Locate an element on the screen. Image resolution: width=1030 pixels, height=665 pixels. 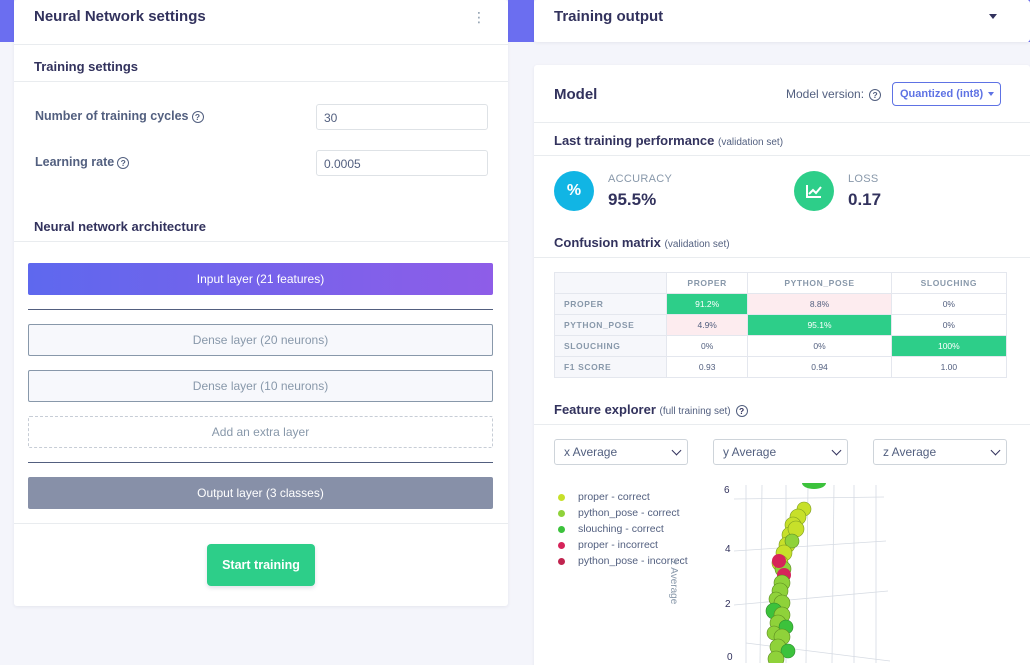
model-version-value: Quantized (int8) is located at coordinates (942, 94).